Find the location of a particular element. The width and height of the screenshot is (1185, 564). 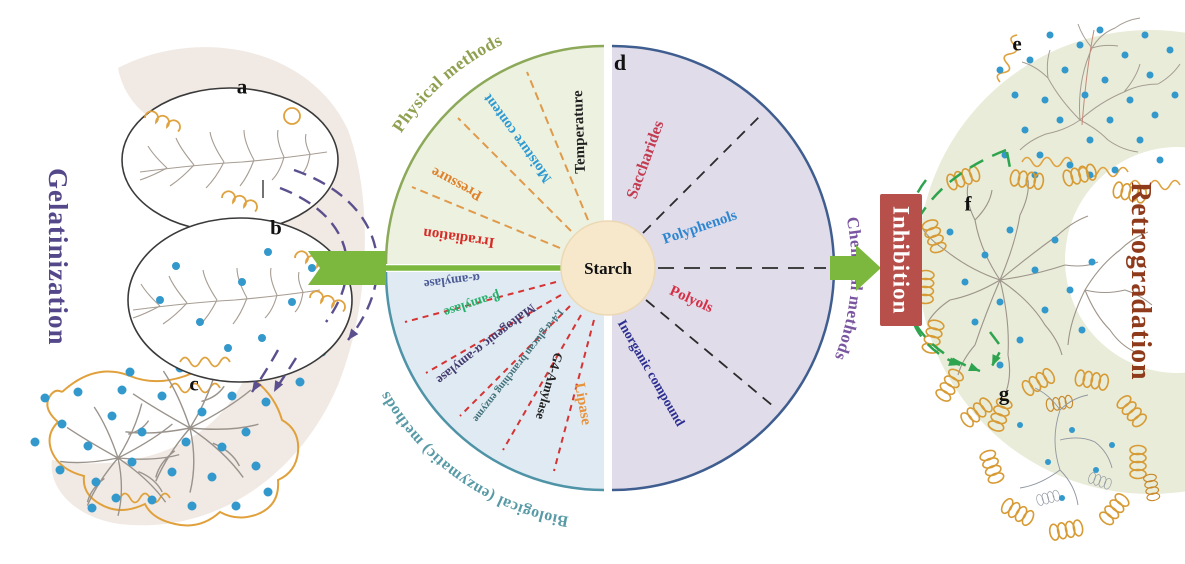

svg-text: Chemical methods is located at coordinates (849, 289).